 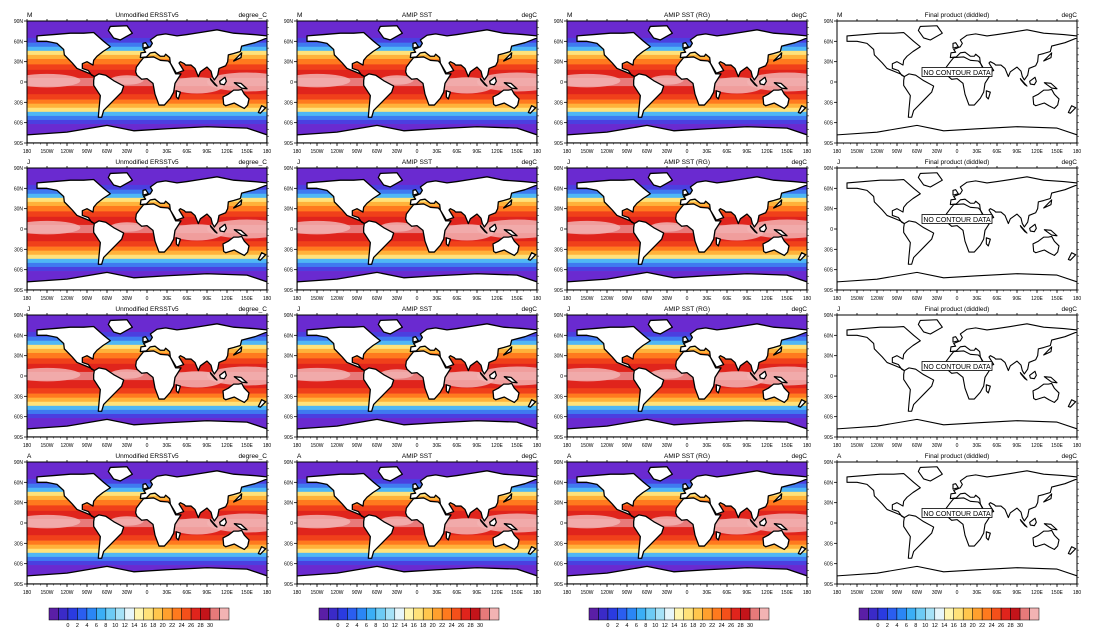 I want to click on colorbar-tick-label: 2, so click(x=617, y=626).